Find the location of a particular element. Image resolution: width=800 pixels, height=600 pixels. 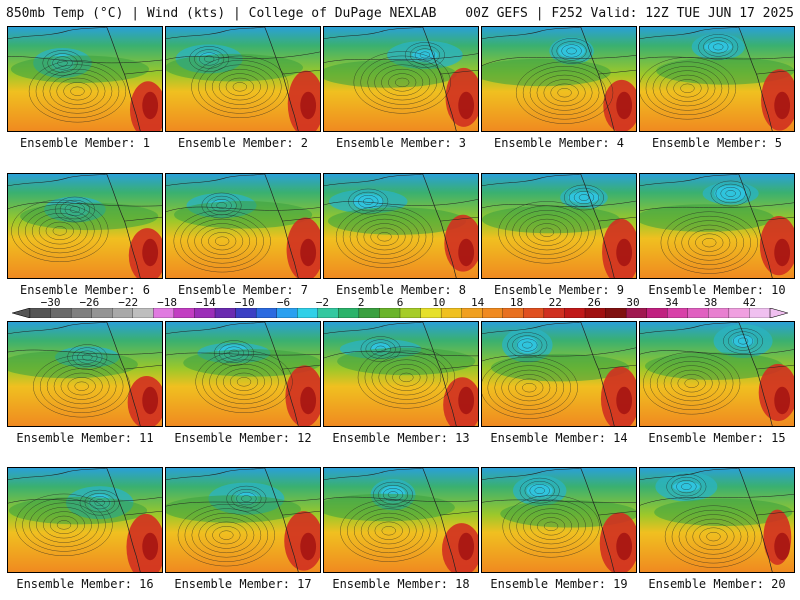

colorbar-tick-label: 6 is located at coordinates (400, 302).